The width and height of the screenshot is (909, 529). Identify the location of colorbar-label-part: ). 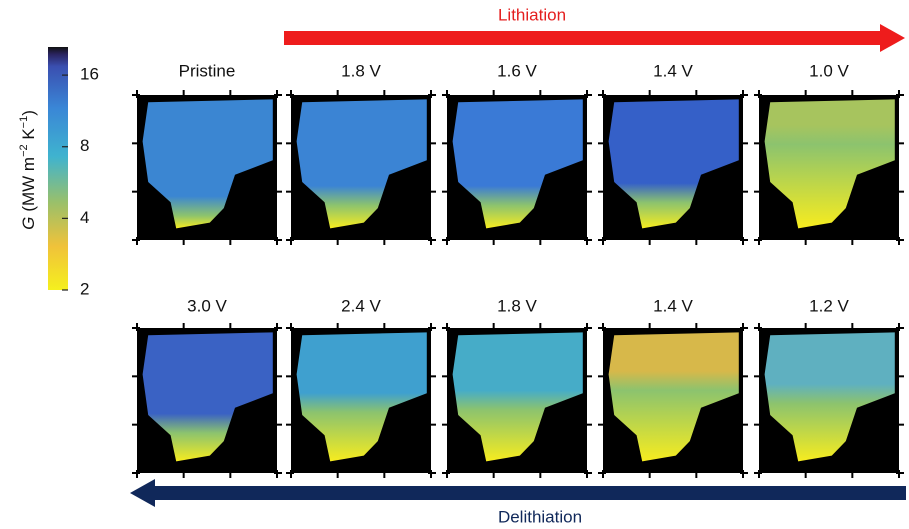
(28, 113).